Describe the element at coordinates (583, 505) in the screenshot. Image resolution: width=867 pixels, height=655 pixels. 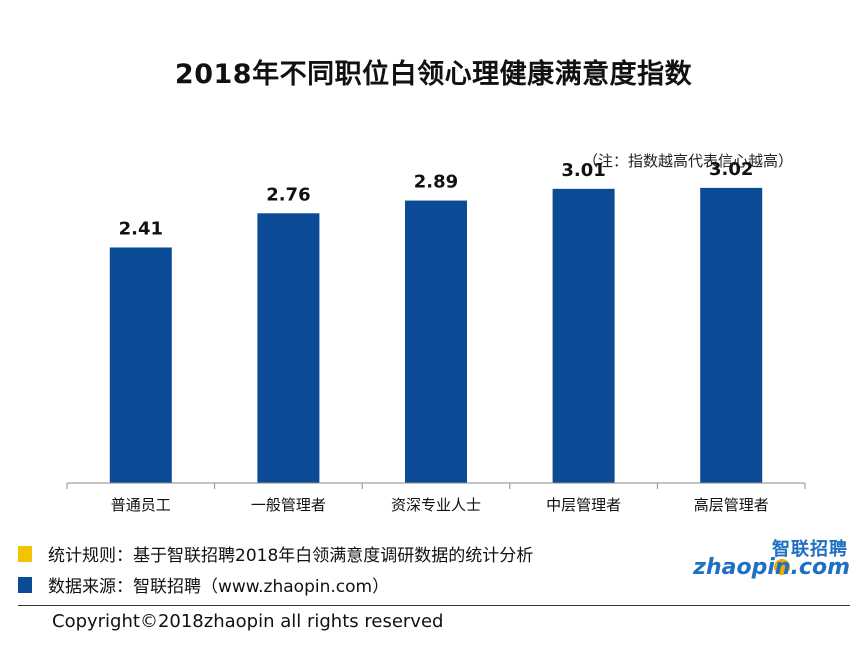
I see `category-label-3: 中层管理者` at that location.